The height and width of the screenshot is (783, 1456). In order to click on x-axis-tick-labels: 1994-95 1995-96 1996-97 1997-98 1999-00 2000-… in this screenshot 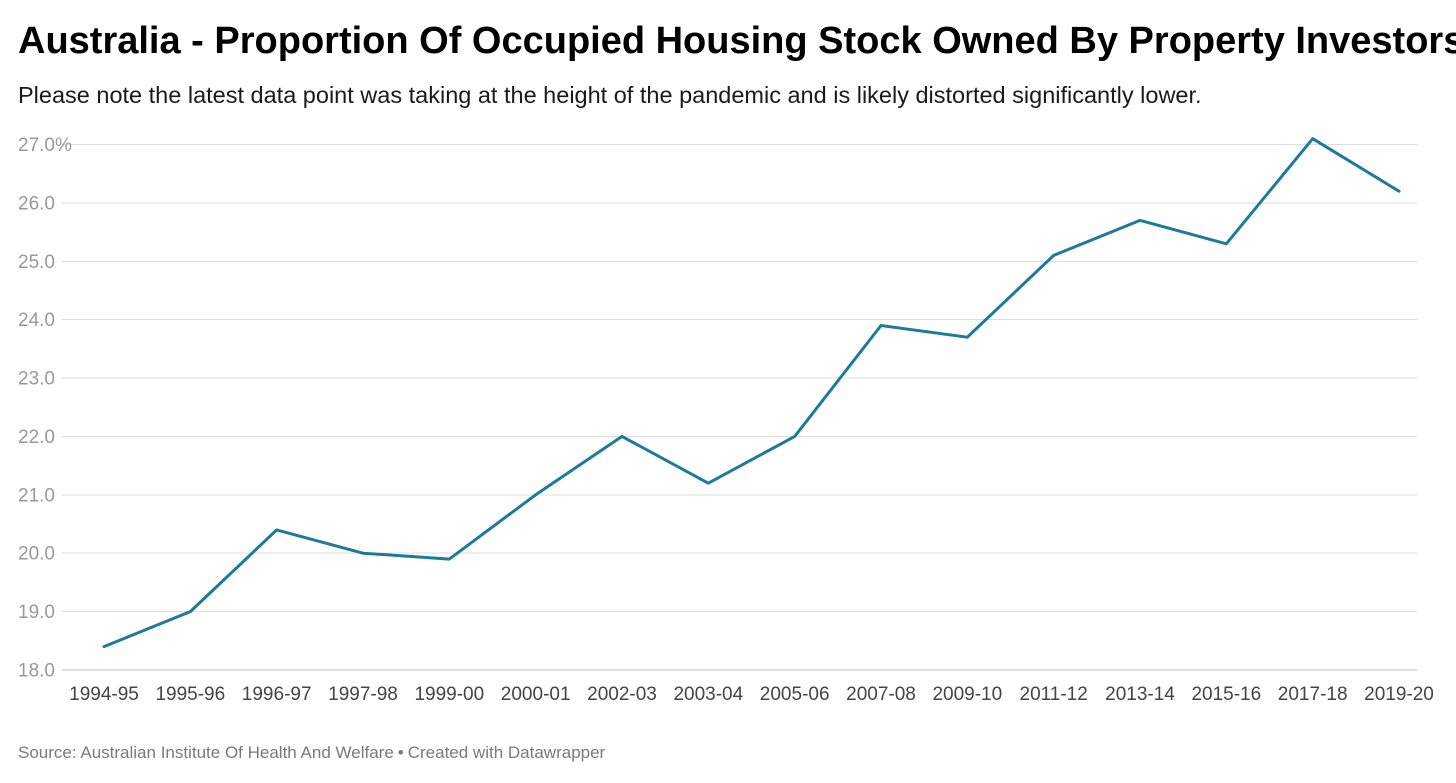, I will do `click(751, 694)`.